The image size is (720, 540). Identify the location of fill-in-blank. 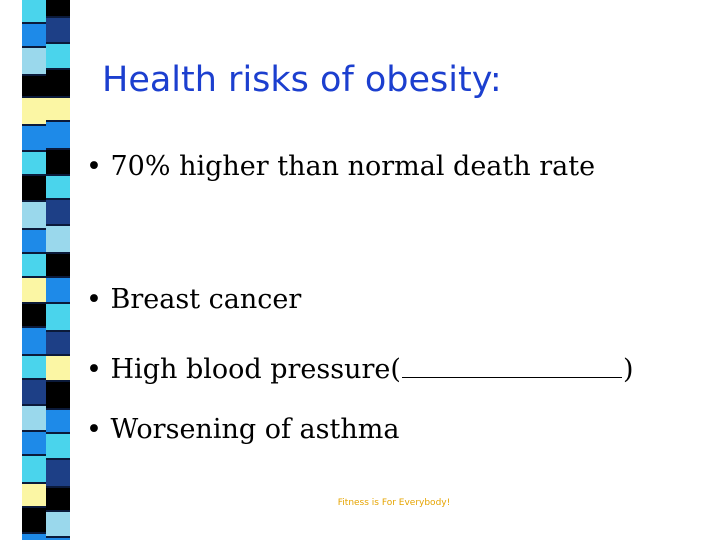
(511, 364).